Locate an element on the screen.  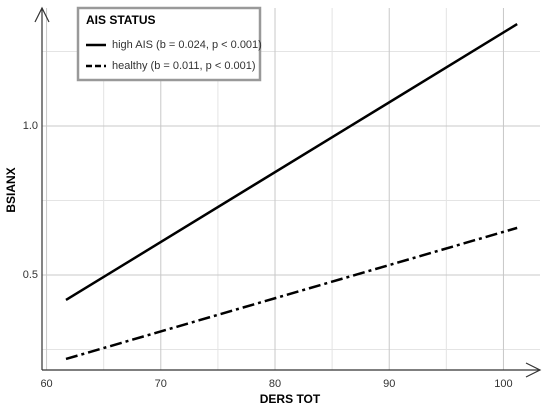
y-axis-arrow is located at coordinates (42, 14).